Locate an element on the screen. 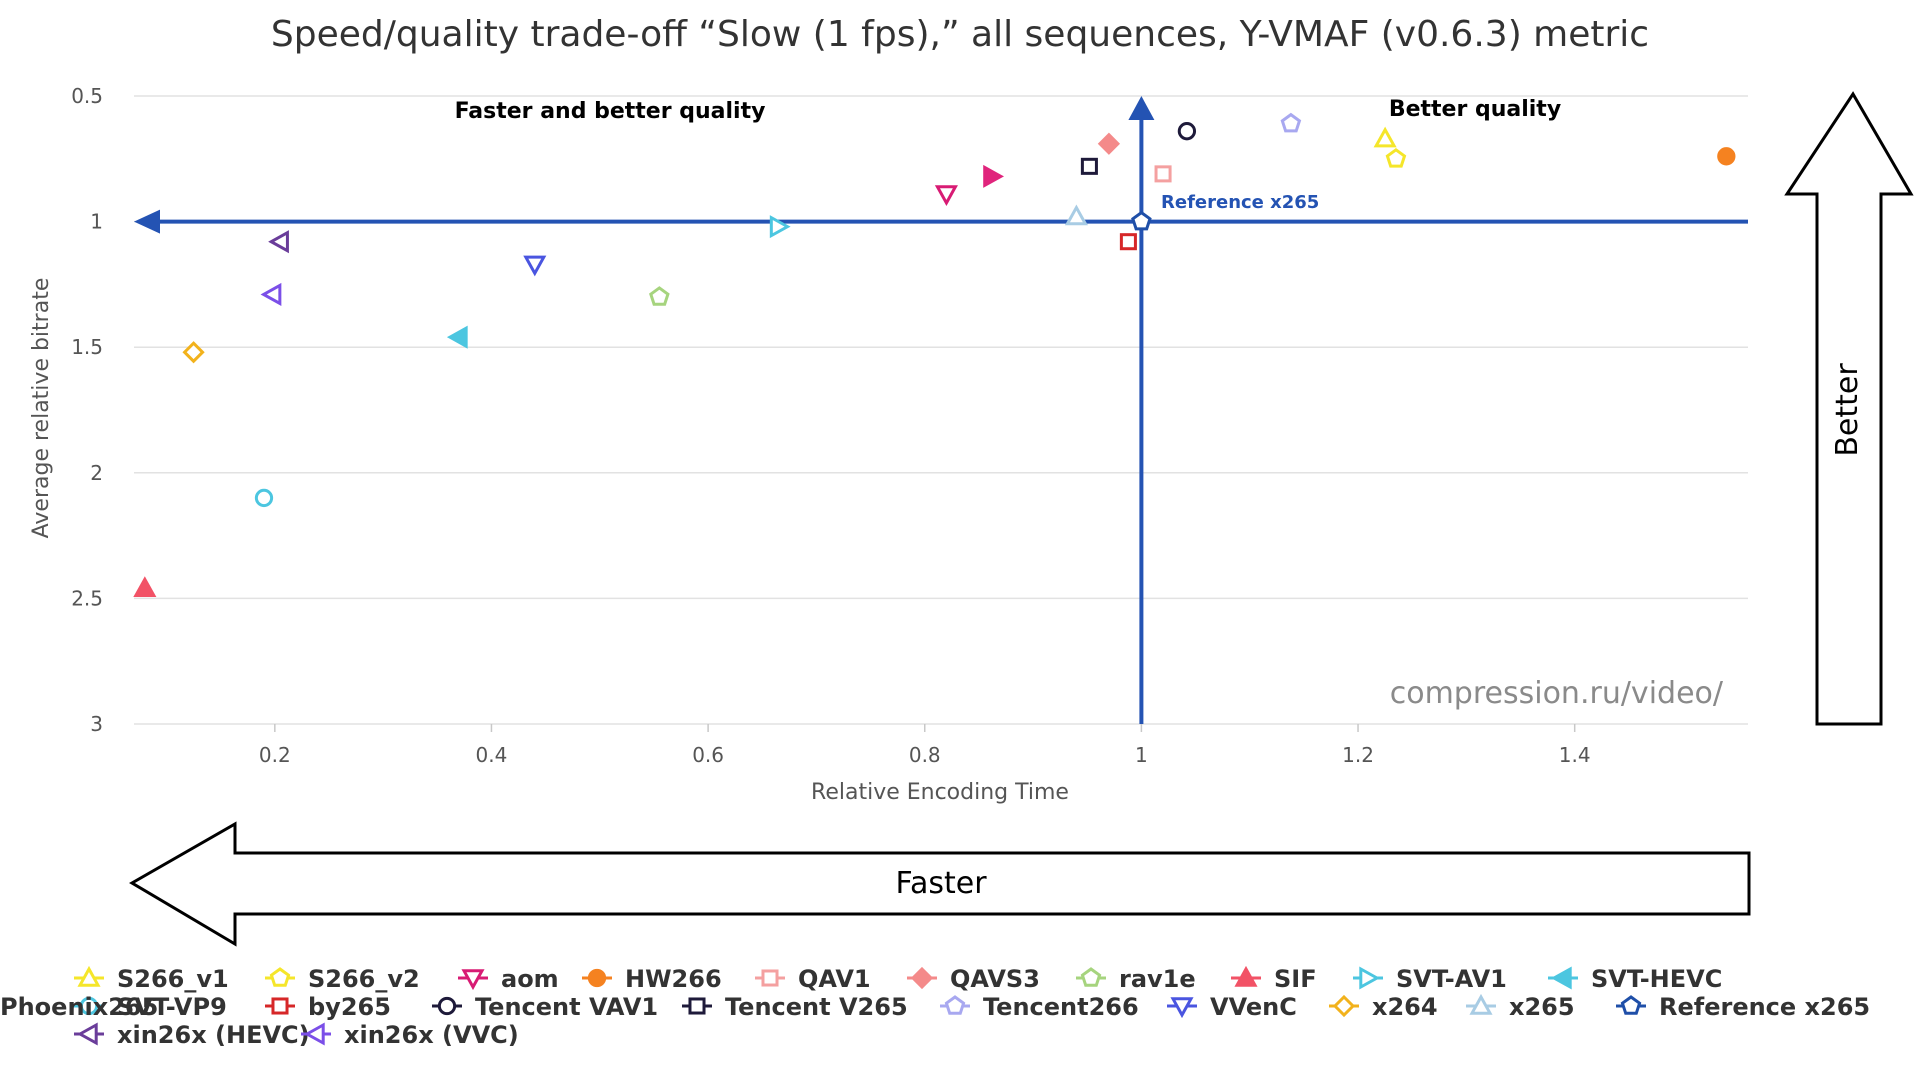 The width and height of the screenshot is (1920, 1085). legend-marker-tencent266 is located at coordinates (955, 1005).